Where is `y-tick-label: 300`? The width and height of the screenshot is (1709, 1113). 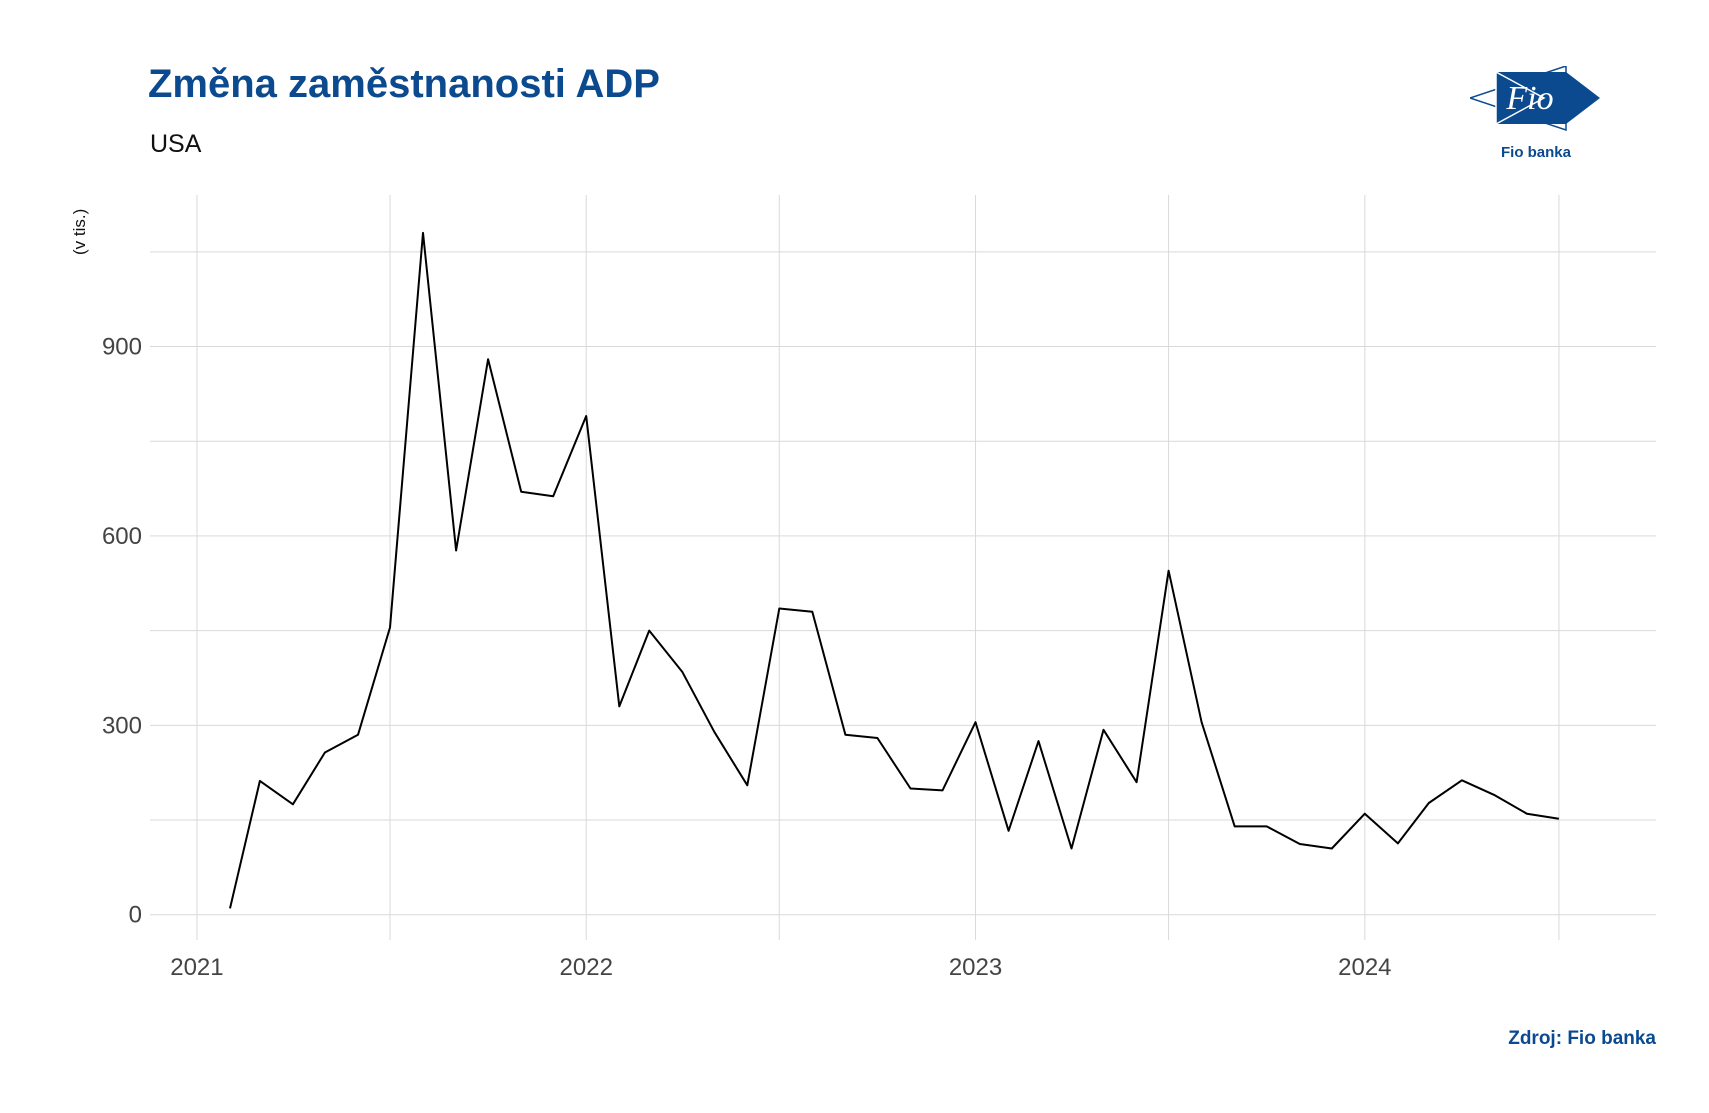 y-tick-label: 300 is located at coordinates (122, 725).